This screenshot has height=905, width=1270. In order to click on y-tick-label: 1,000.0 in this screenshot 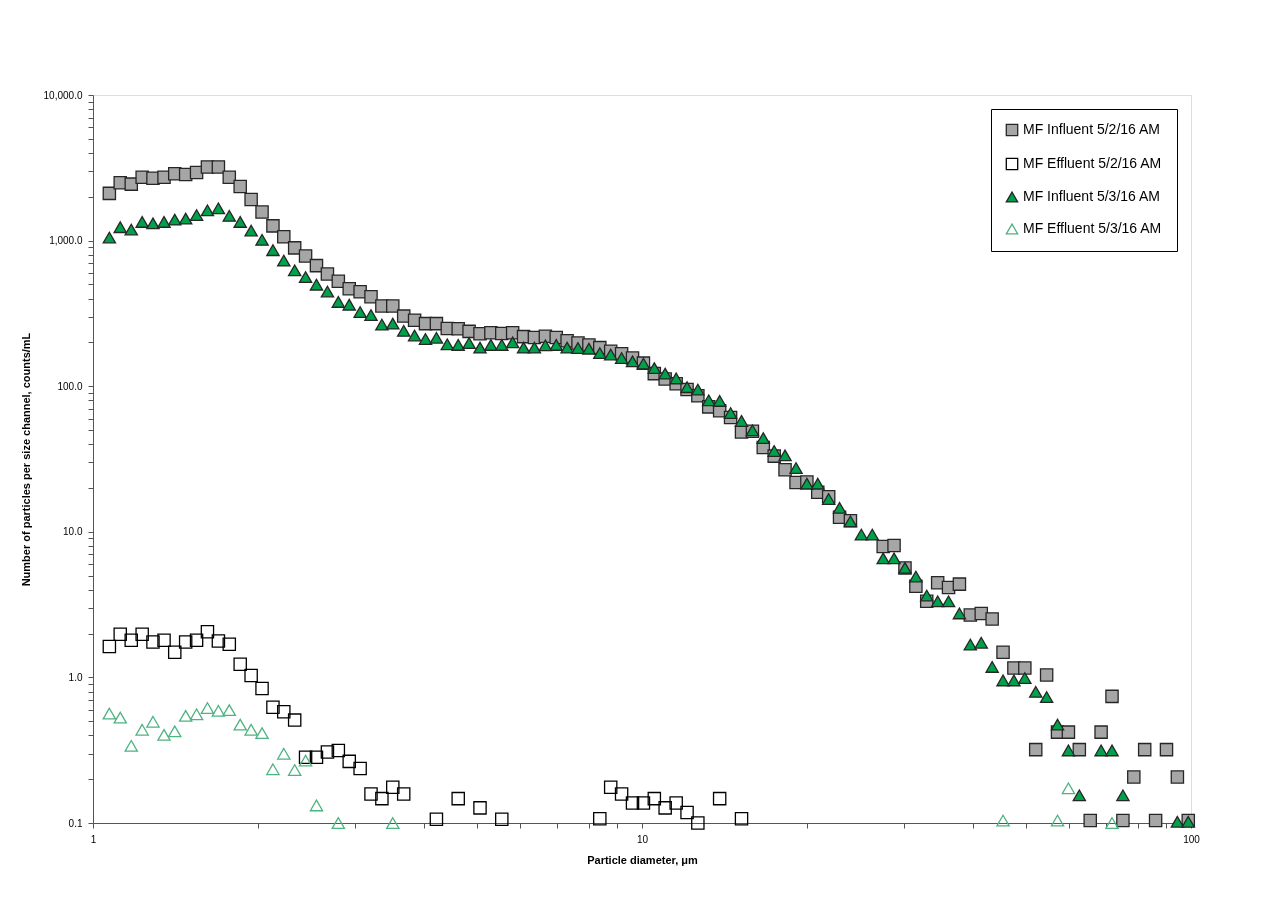, I will do `click(66, 241)`.